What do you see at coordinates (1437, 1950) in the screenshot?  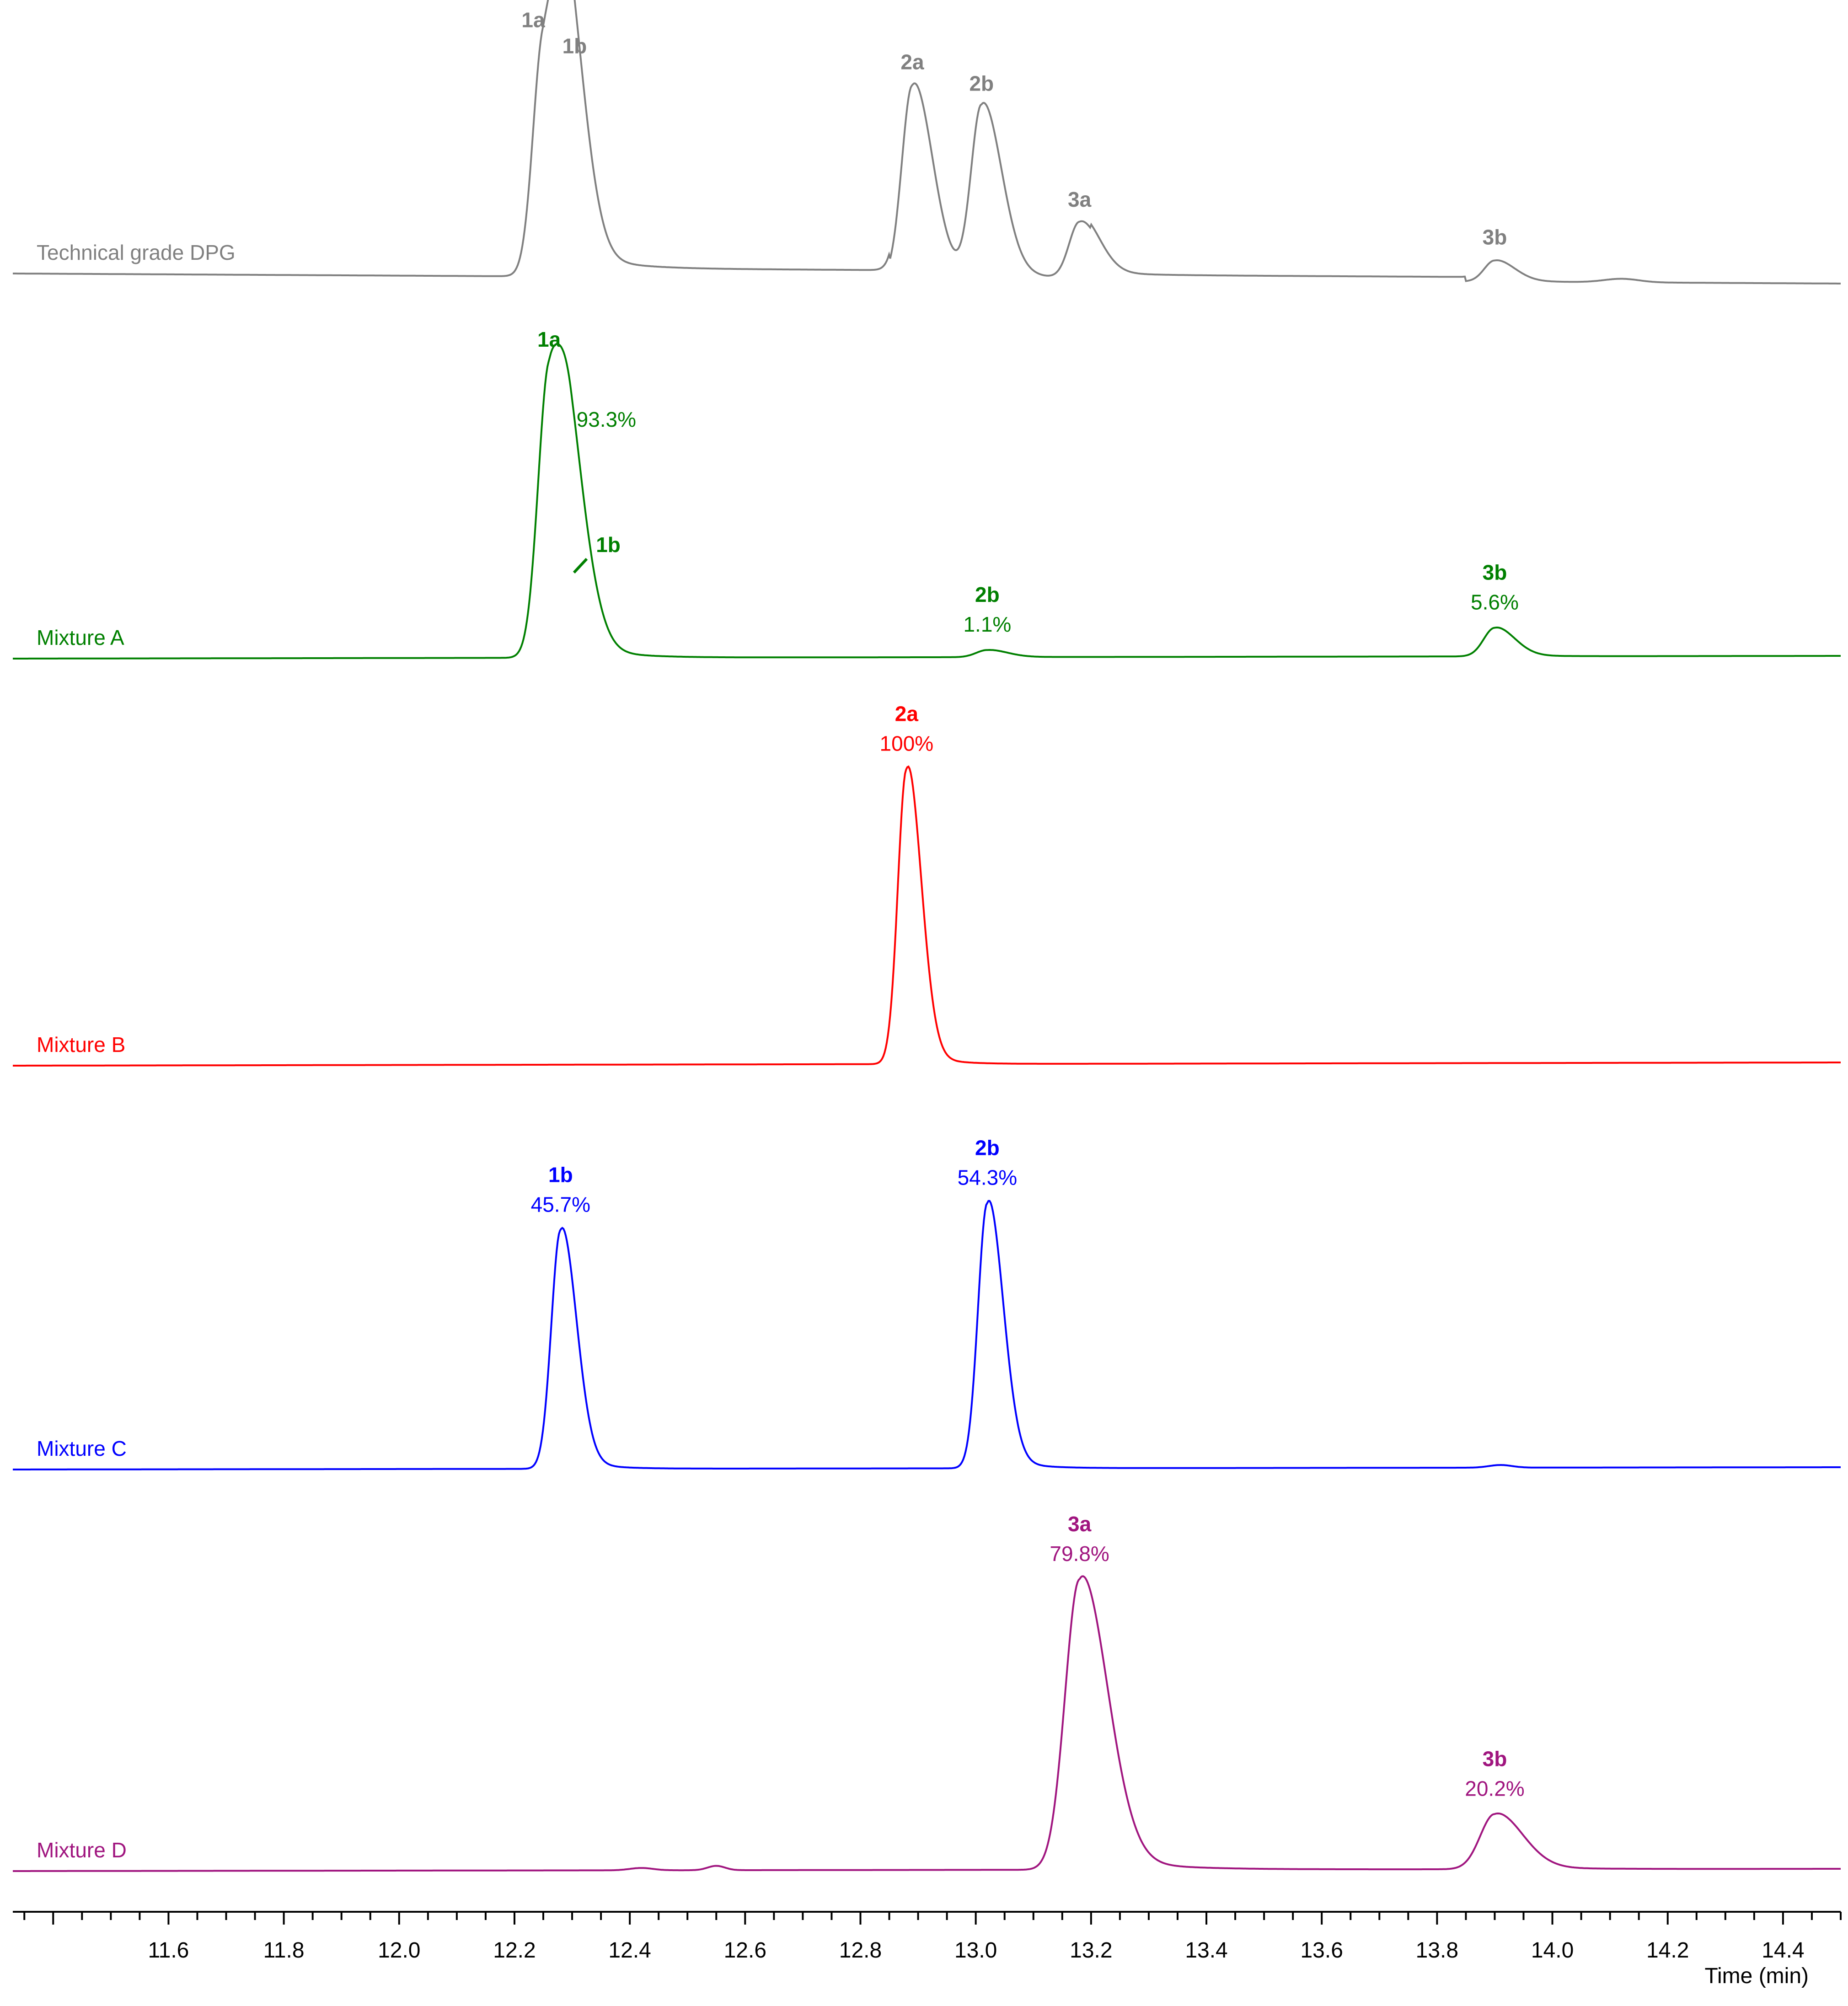 I see `x-tick-label: 13.8` at bounding box center [1437, 1950].